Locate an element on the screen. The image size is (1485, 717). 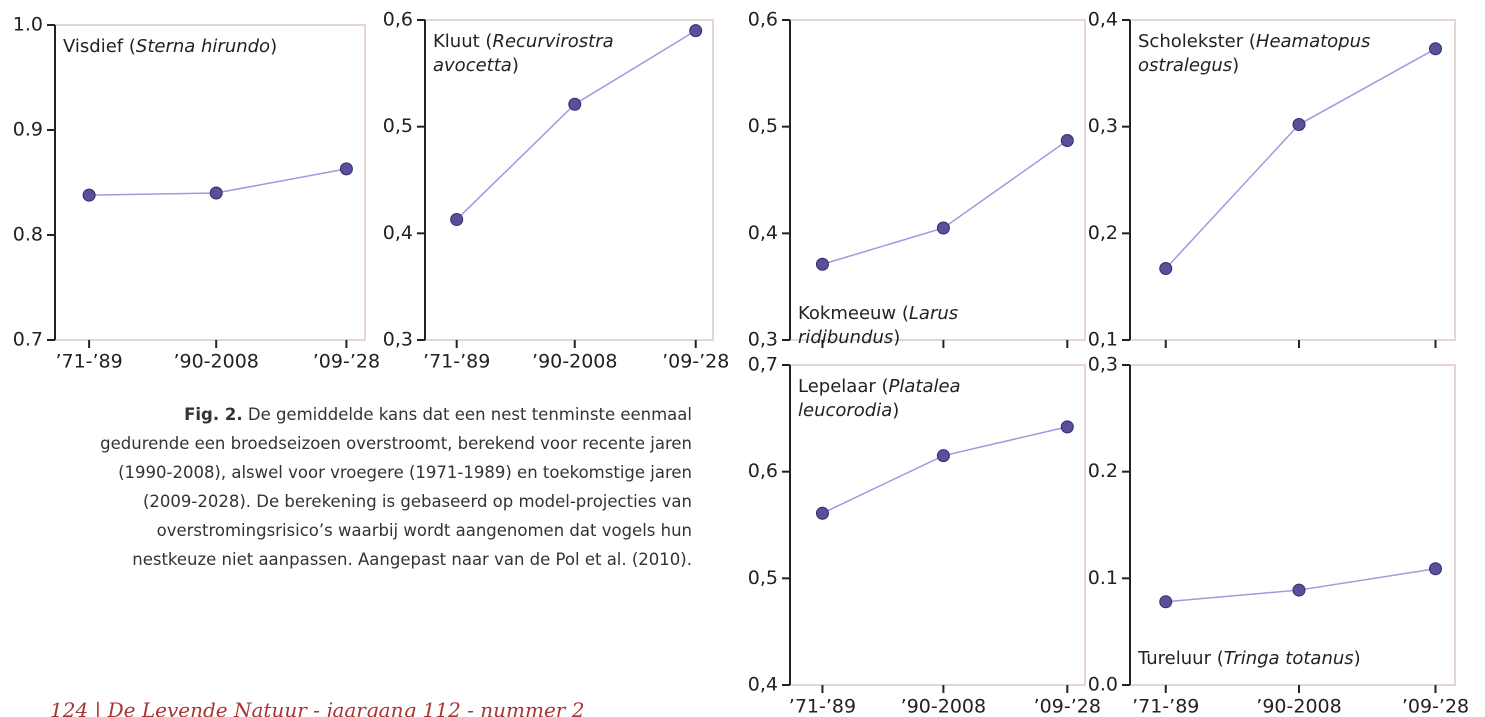
title-part: Recurvirostra avocetta is located at coordinates (523, 53).